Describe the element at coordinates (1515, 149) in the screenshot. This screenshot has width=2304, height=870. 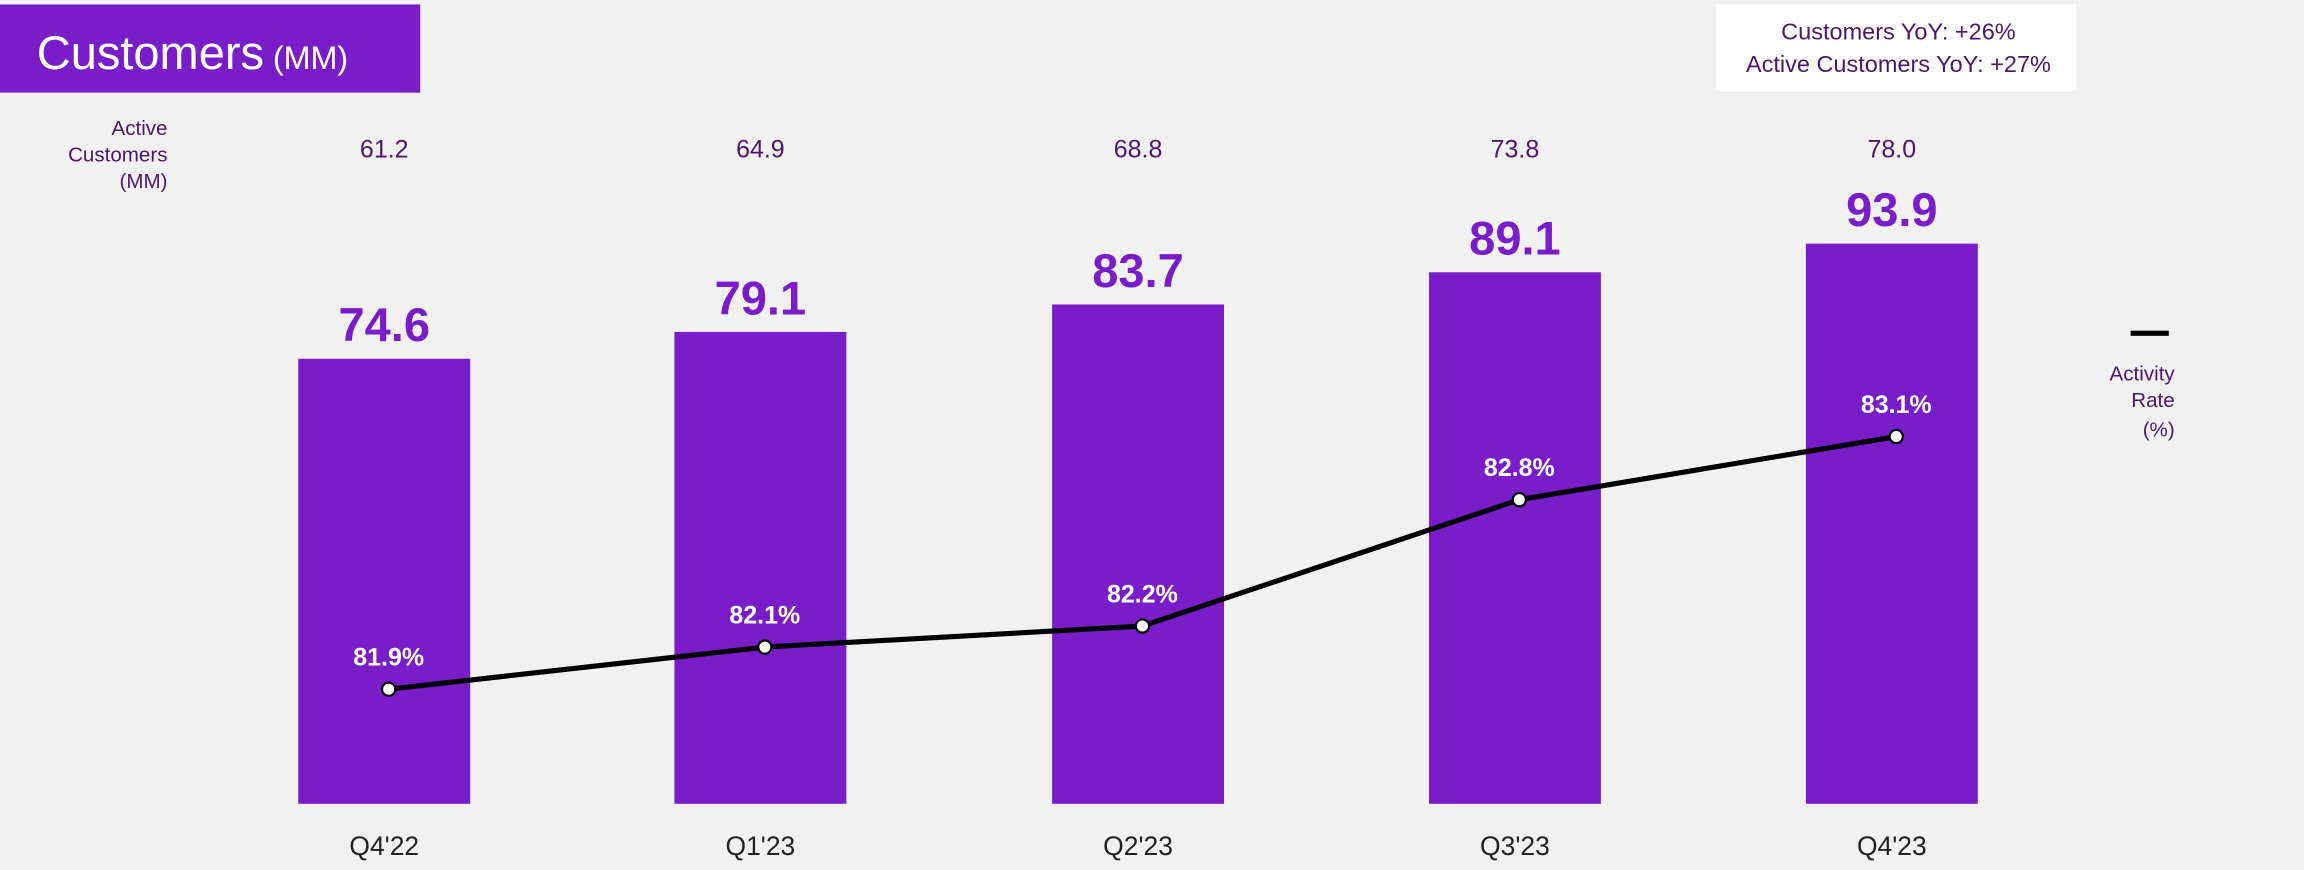
I see `active-customers-value: 73.8` at that location.